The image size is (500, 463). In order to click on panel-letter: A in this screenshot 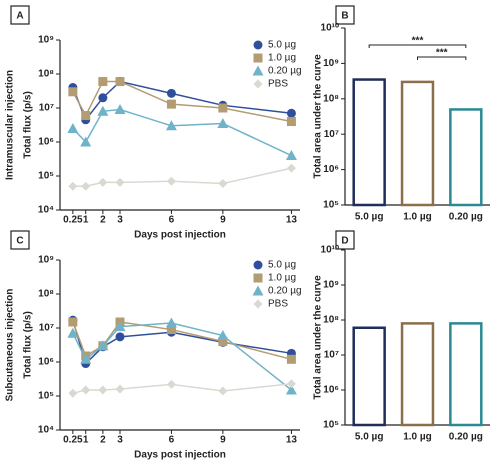, I will do `click(19, 16)`.